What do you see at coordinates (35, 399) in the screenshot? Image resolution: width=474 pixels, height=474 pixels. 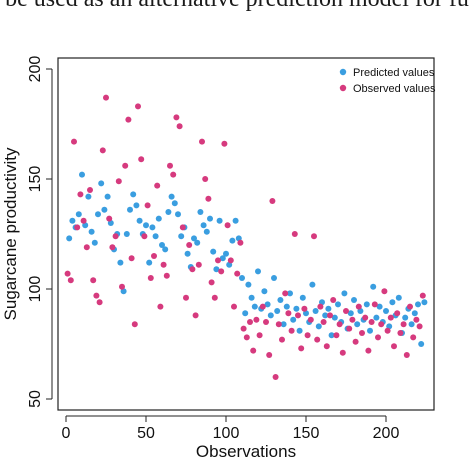 I see `y-tick-label: 50` at bounding box center [35, 399].